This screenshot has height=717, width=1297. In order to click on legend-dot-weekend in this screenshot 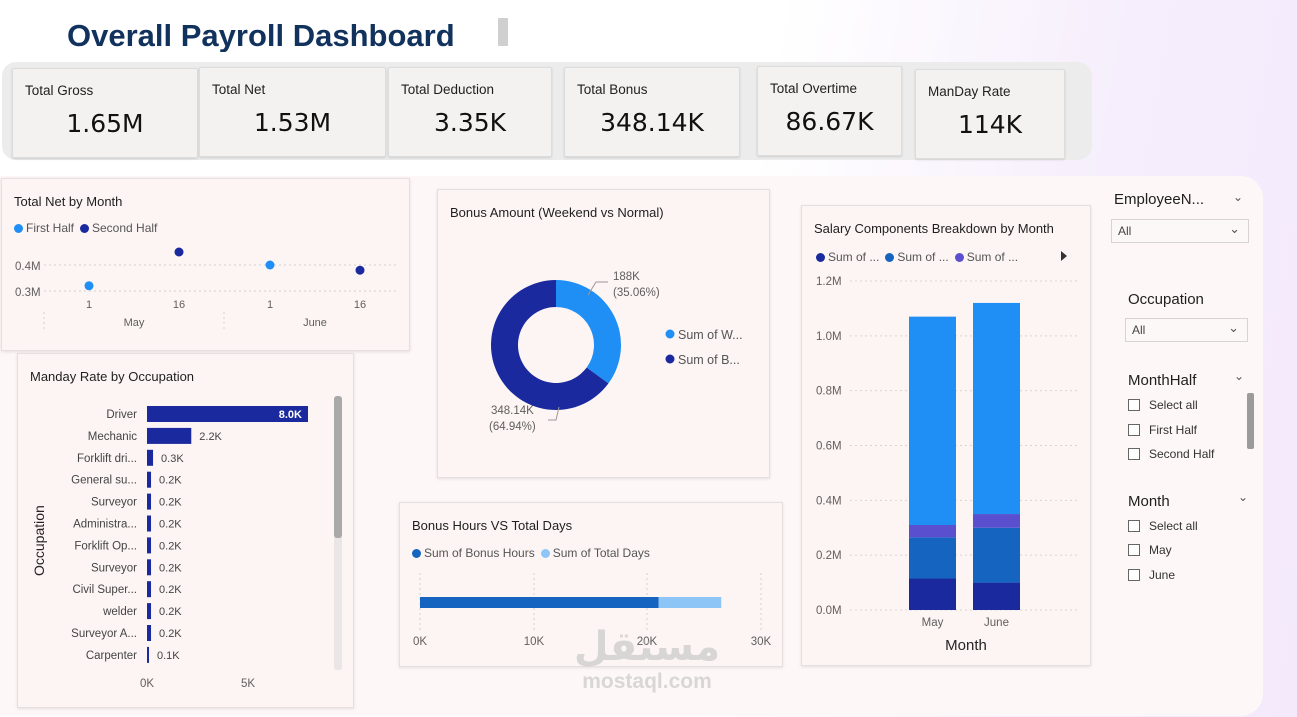, I will do `click(670, 334)`.